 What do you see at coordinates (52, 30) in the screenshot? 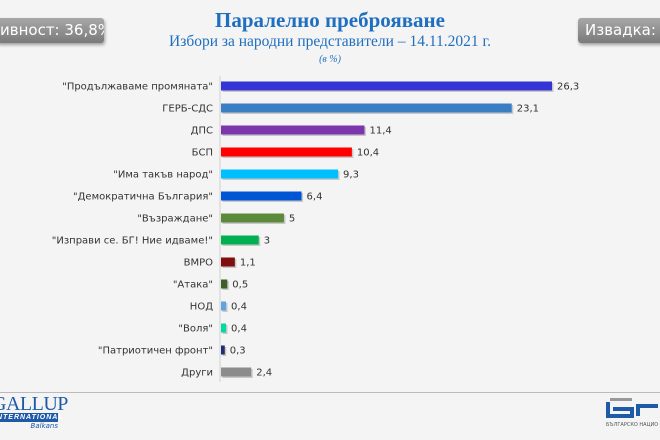
I see `turnout-tile: ивност: 36,8%` at bounding box center [52, 30].